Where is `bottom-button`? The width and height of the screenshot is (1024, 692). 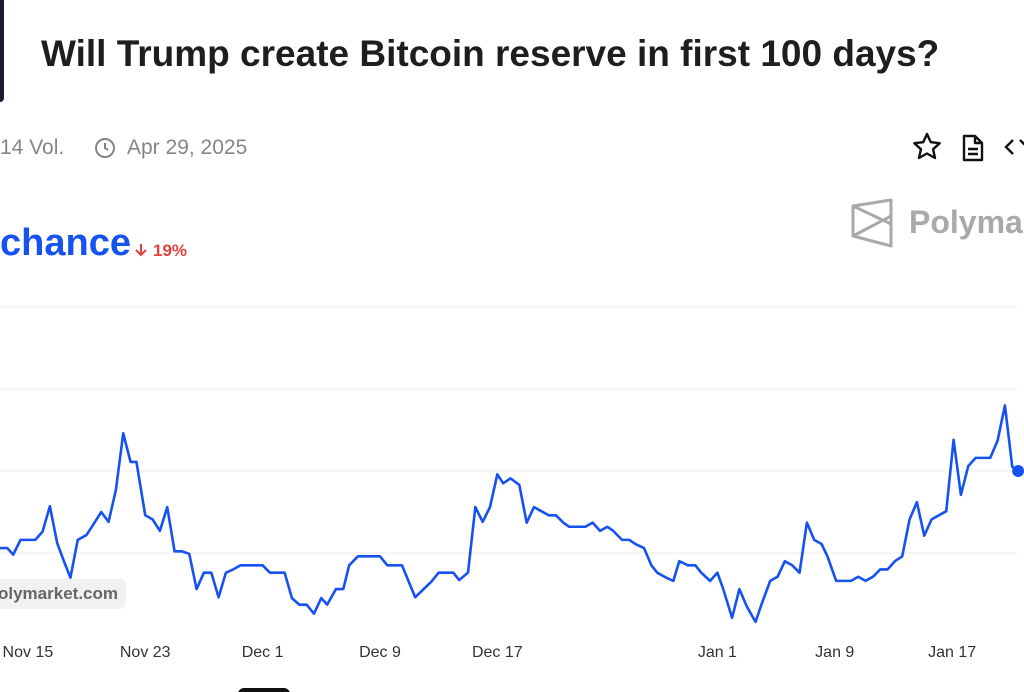
bottom-button is located at coordinates (264, 690).